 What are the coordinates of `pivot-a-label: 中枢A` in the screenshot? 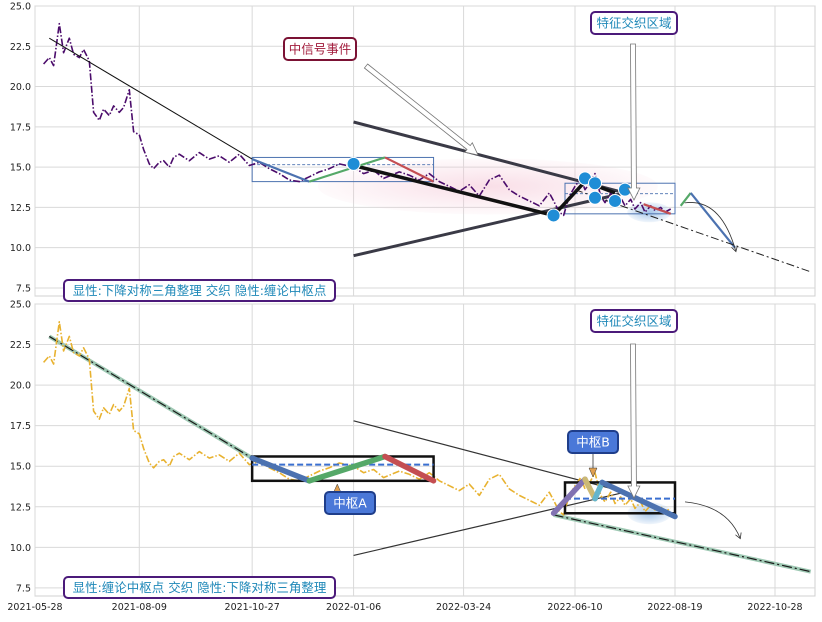 It's located at (350, 503).